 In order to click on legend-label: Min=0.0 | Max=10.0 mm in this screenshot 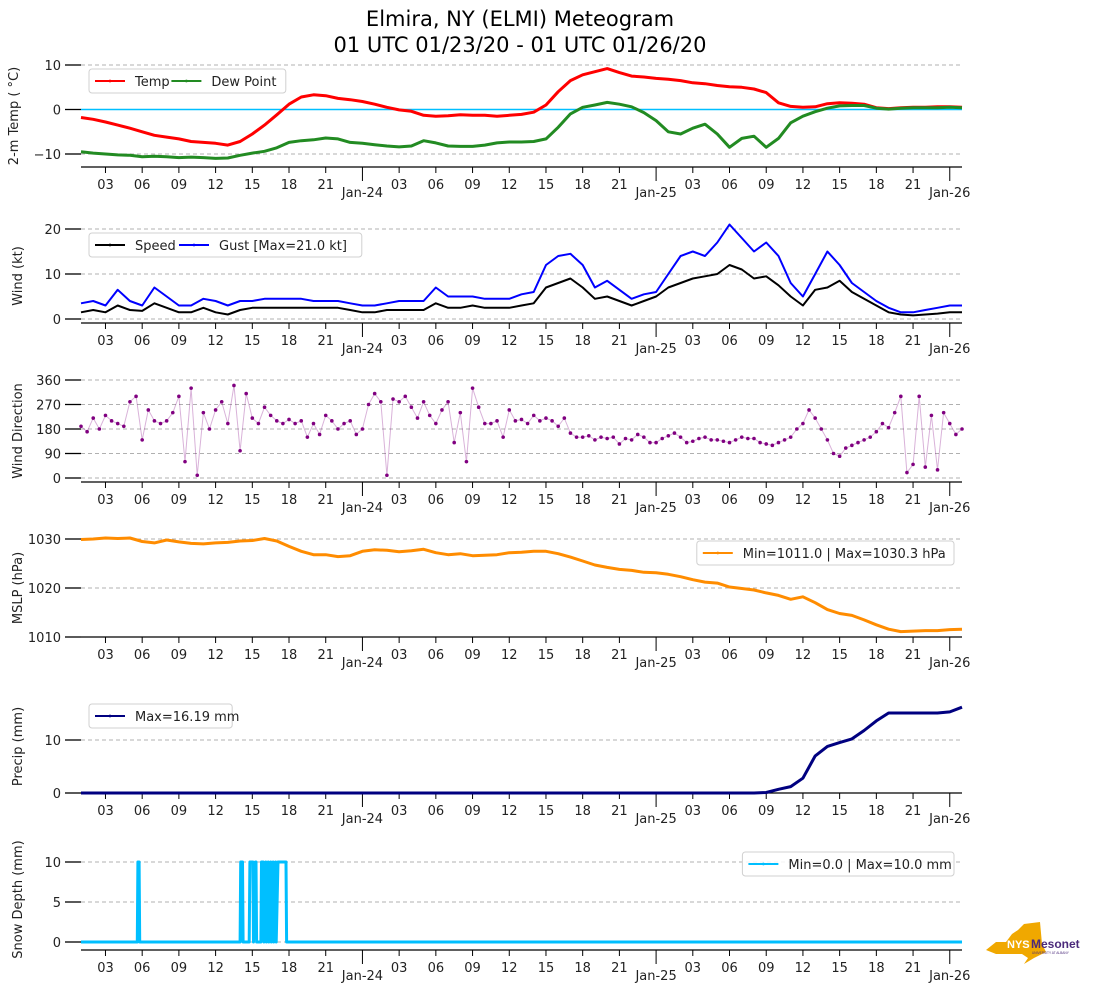, I will do `click(869, 865)`.